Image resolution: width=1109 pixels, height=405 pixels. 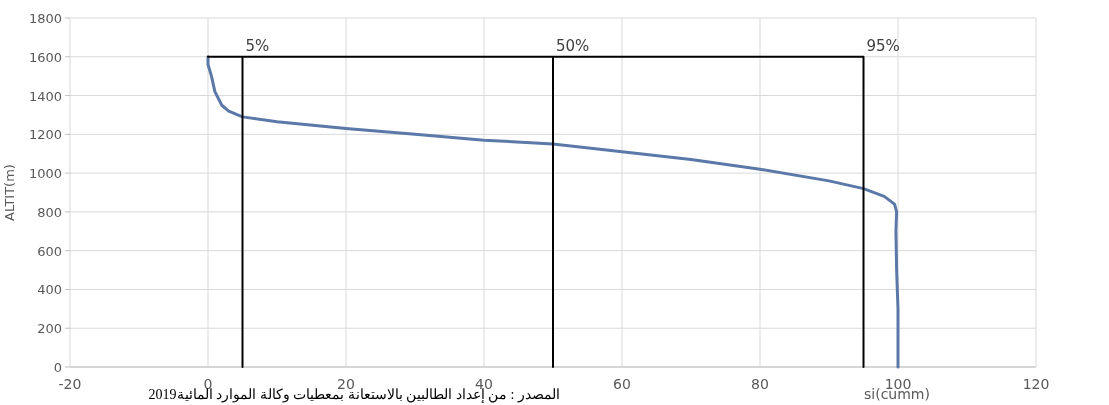 What do you see at coordinates (9, 192) in the screenshot?
I see `y-axis-title: ALTIT(m)` at bounding box center [9, 192].